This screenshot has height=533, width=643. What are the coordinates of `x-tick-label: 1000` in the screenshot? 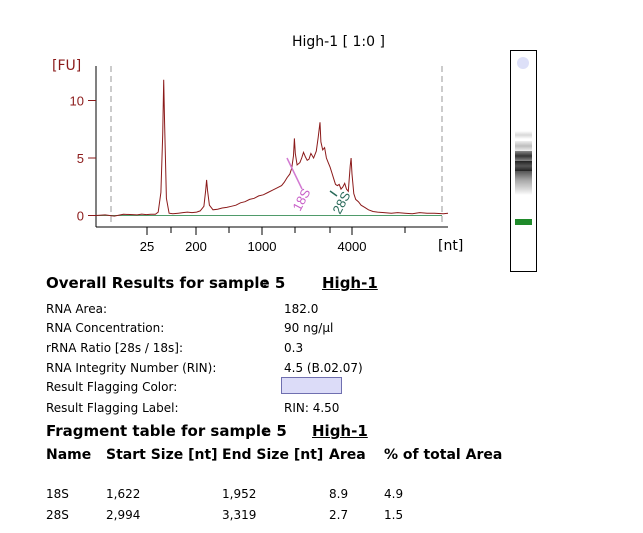 It's located at (262, 246).